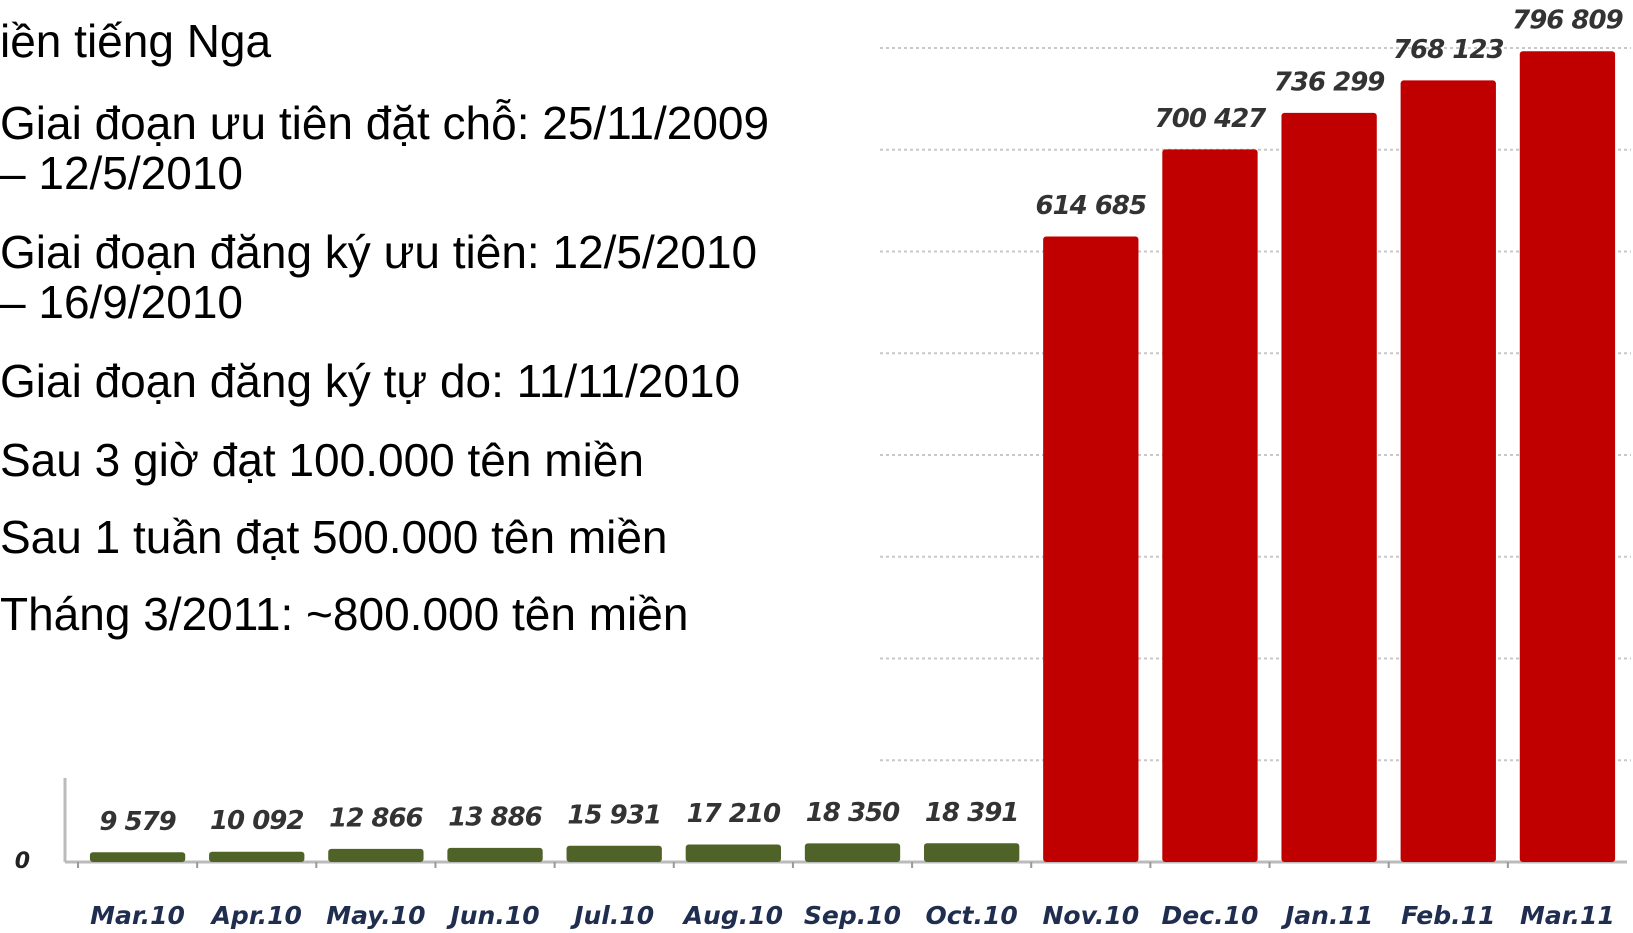  What do you see at coordinates (1211, 119) in the screenshot?
I see `value-label: 700 427` at bounding box center [1211, 119].